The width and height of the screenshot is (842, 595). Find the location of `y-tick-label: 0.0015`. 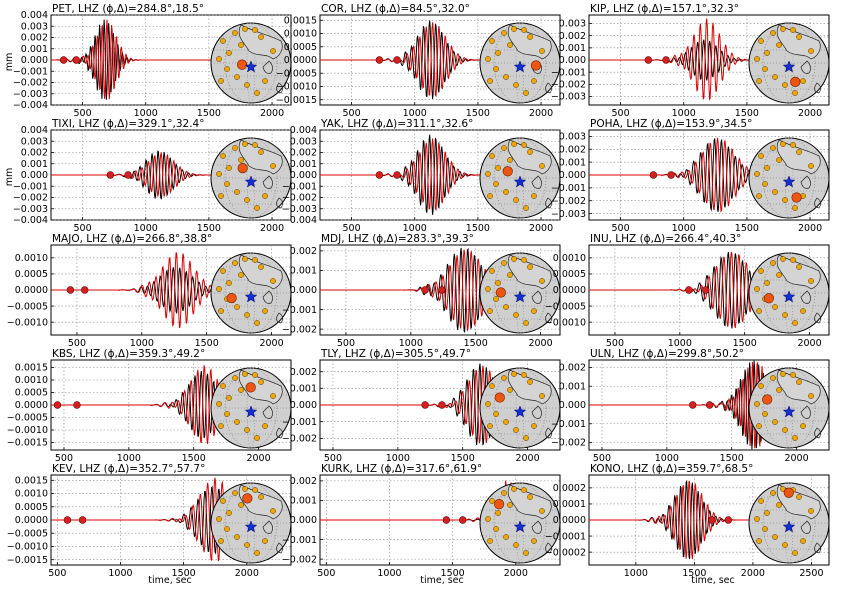

y-tick-label: 0.0015 is located at coordinates (31, 368).